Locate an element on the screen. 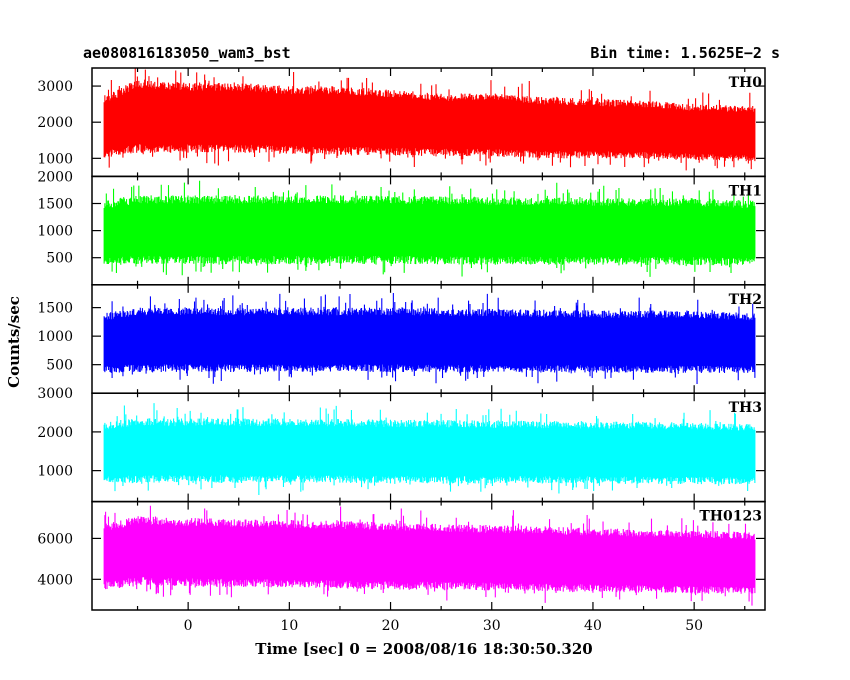 The image size is (850, 680). x-tick-label: 0 is located at coordinates (188, 626).